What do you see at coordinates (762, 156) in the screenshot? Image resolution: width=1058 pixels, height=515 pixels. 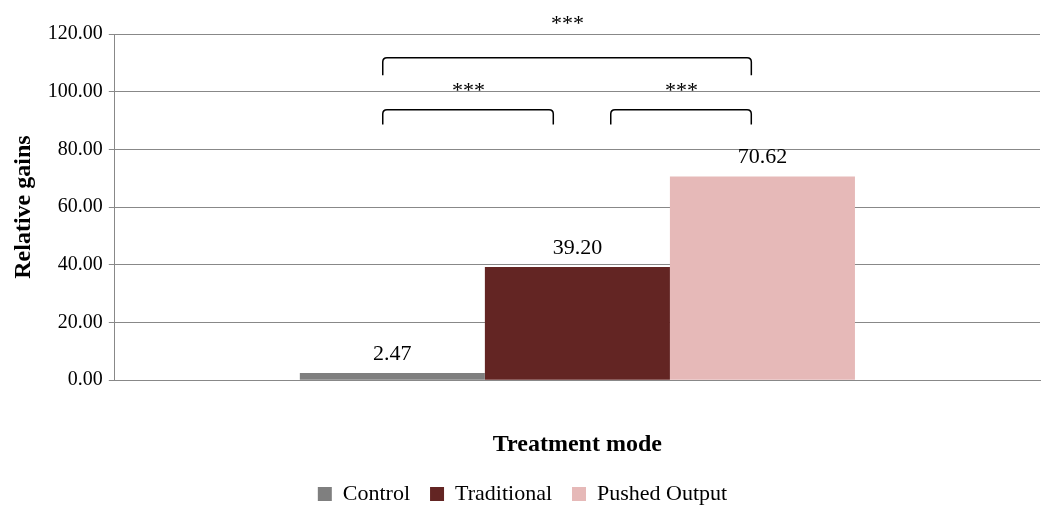 I see `data-label: 70.62` at bounding box center [762, 156].